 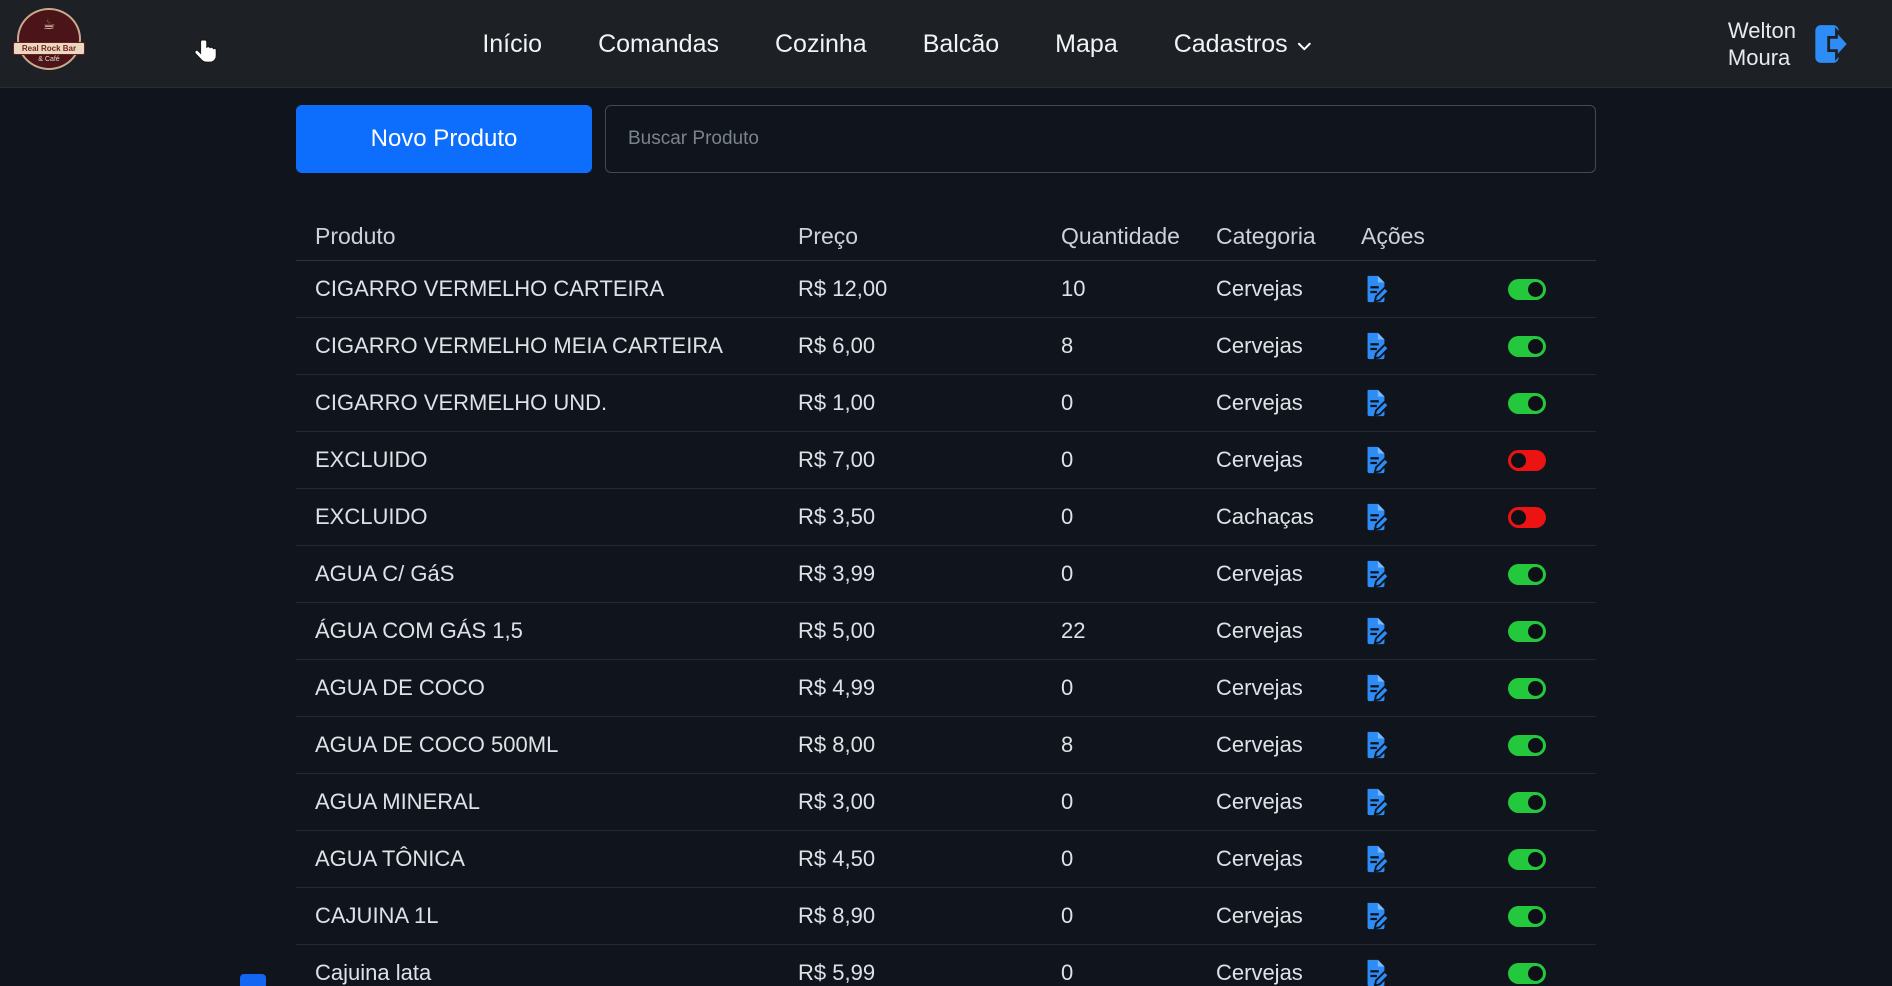 I want to click on product-name: Cajuina lata, so click(x=373, y=972).